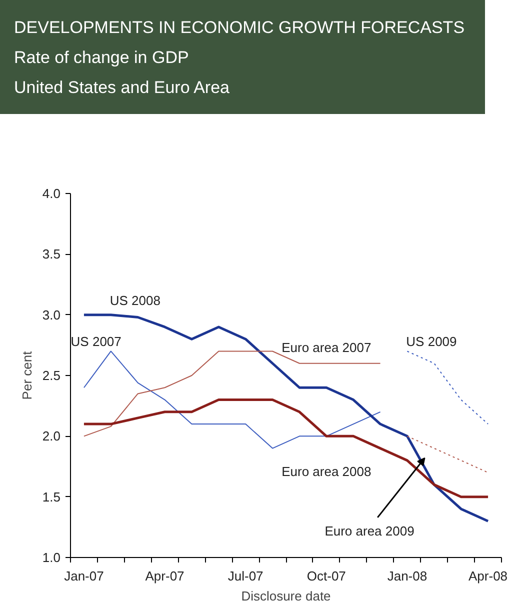  Describe the element at coordinates (246, 576) in the screenshot. I see `x-tick-label: Jul-07` at that location.